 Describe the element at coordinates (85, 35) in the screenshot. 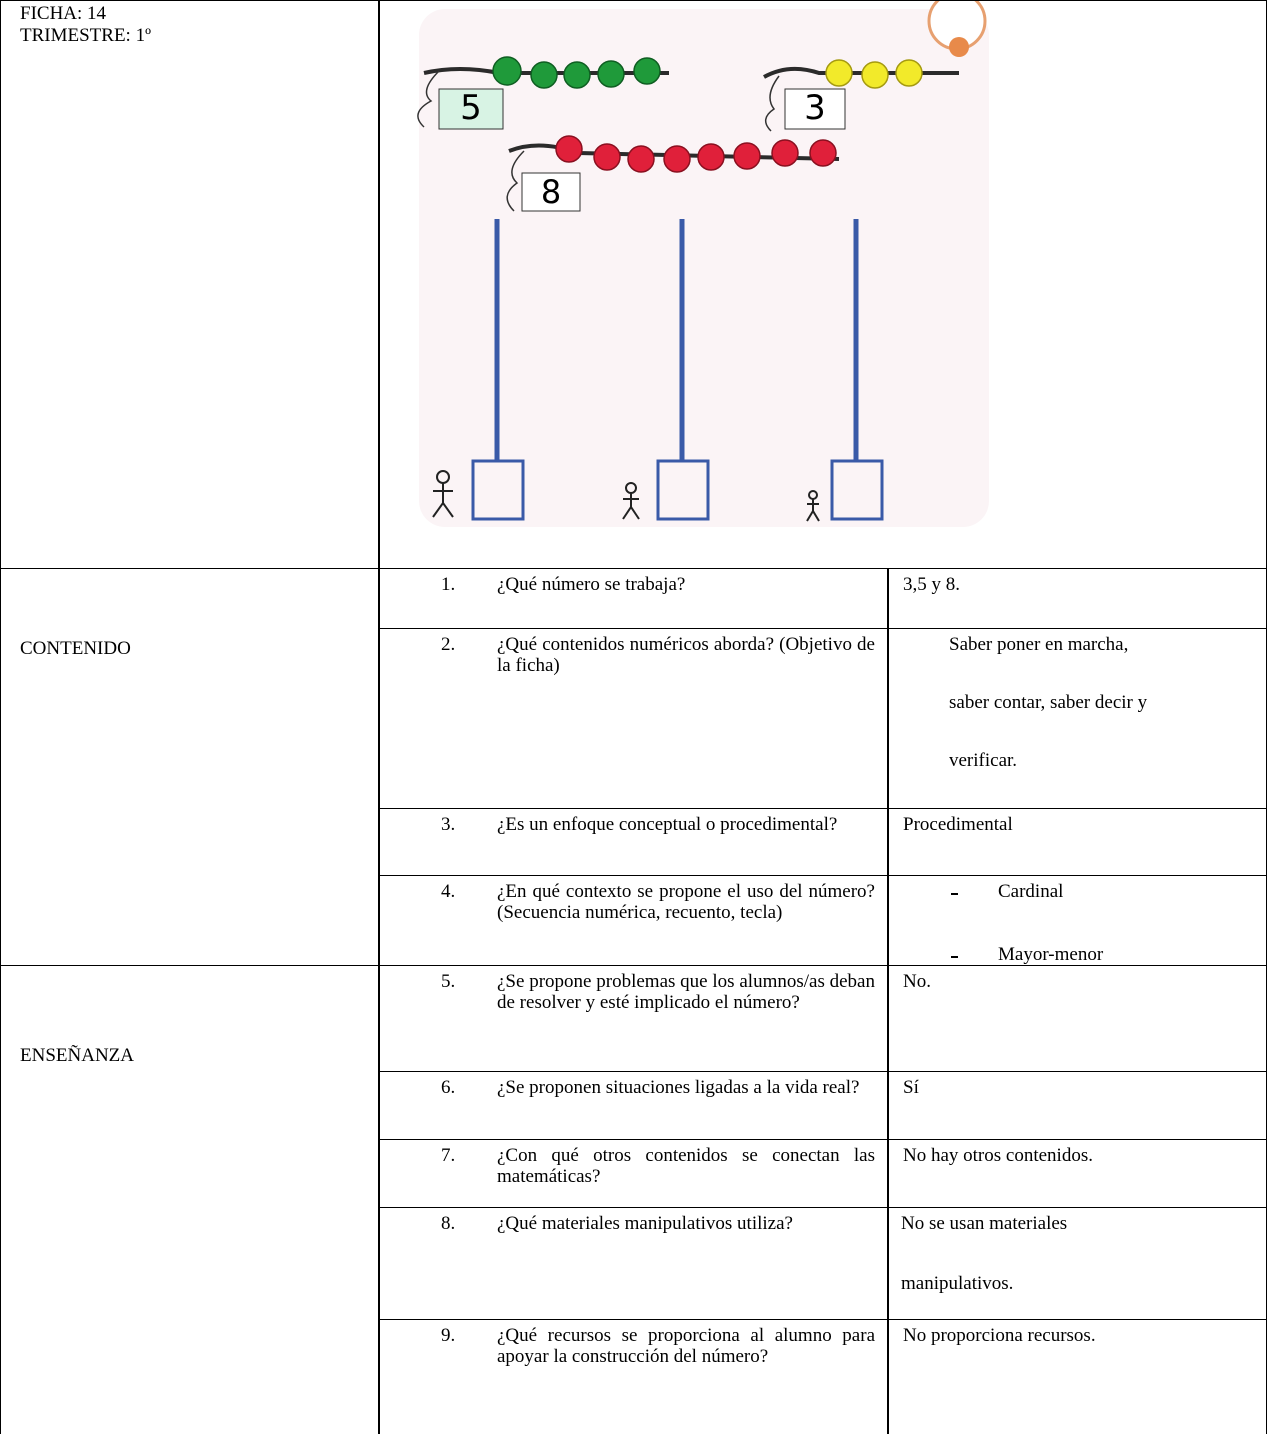

I see `trimestre-label: TRIMESTRE: 1º` at that location.